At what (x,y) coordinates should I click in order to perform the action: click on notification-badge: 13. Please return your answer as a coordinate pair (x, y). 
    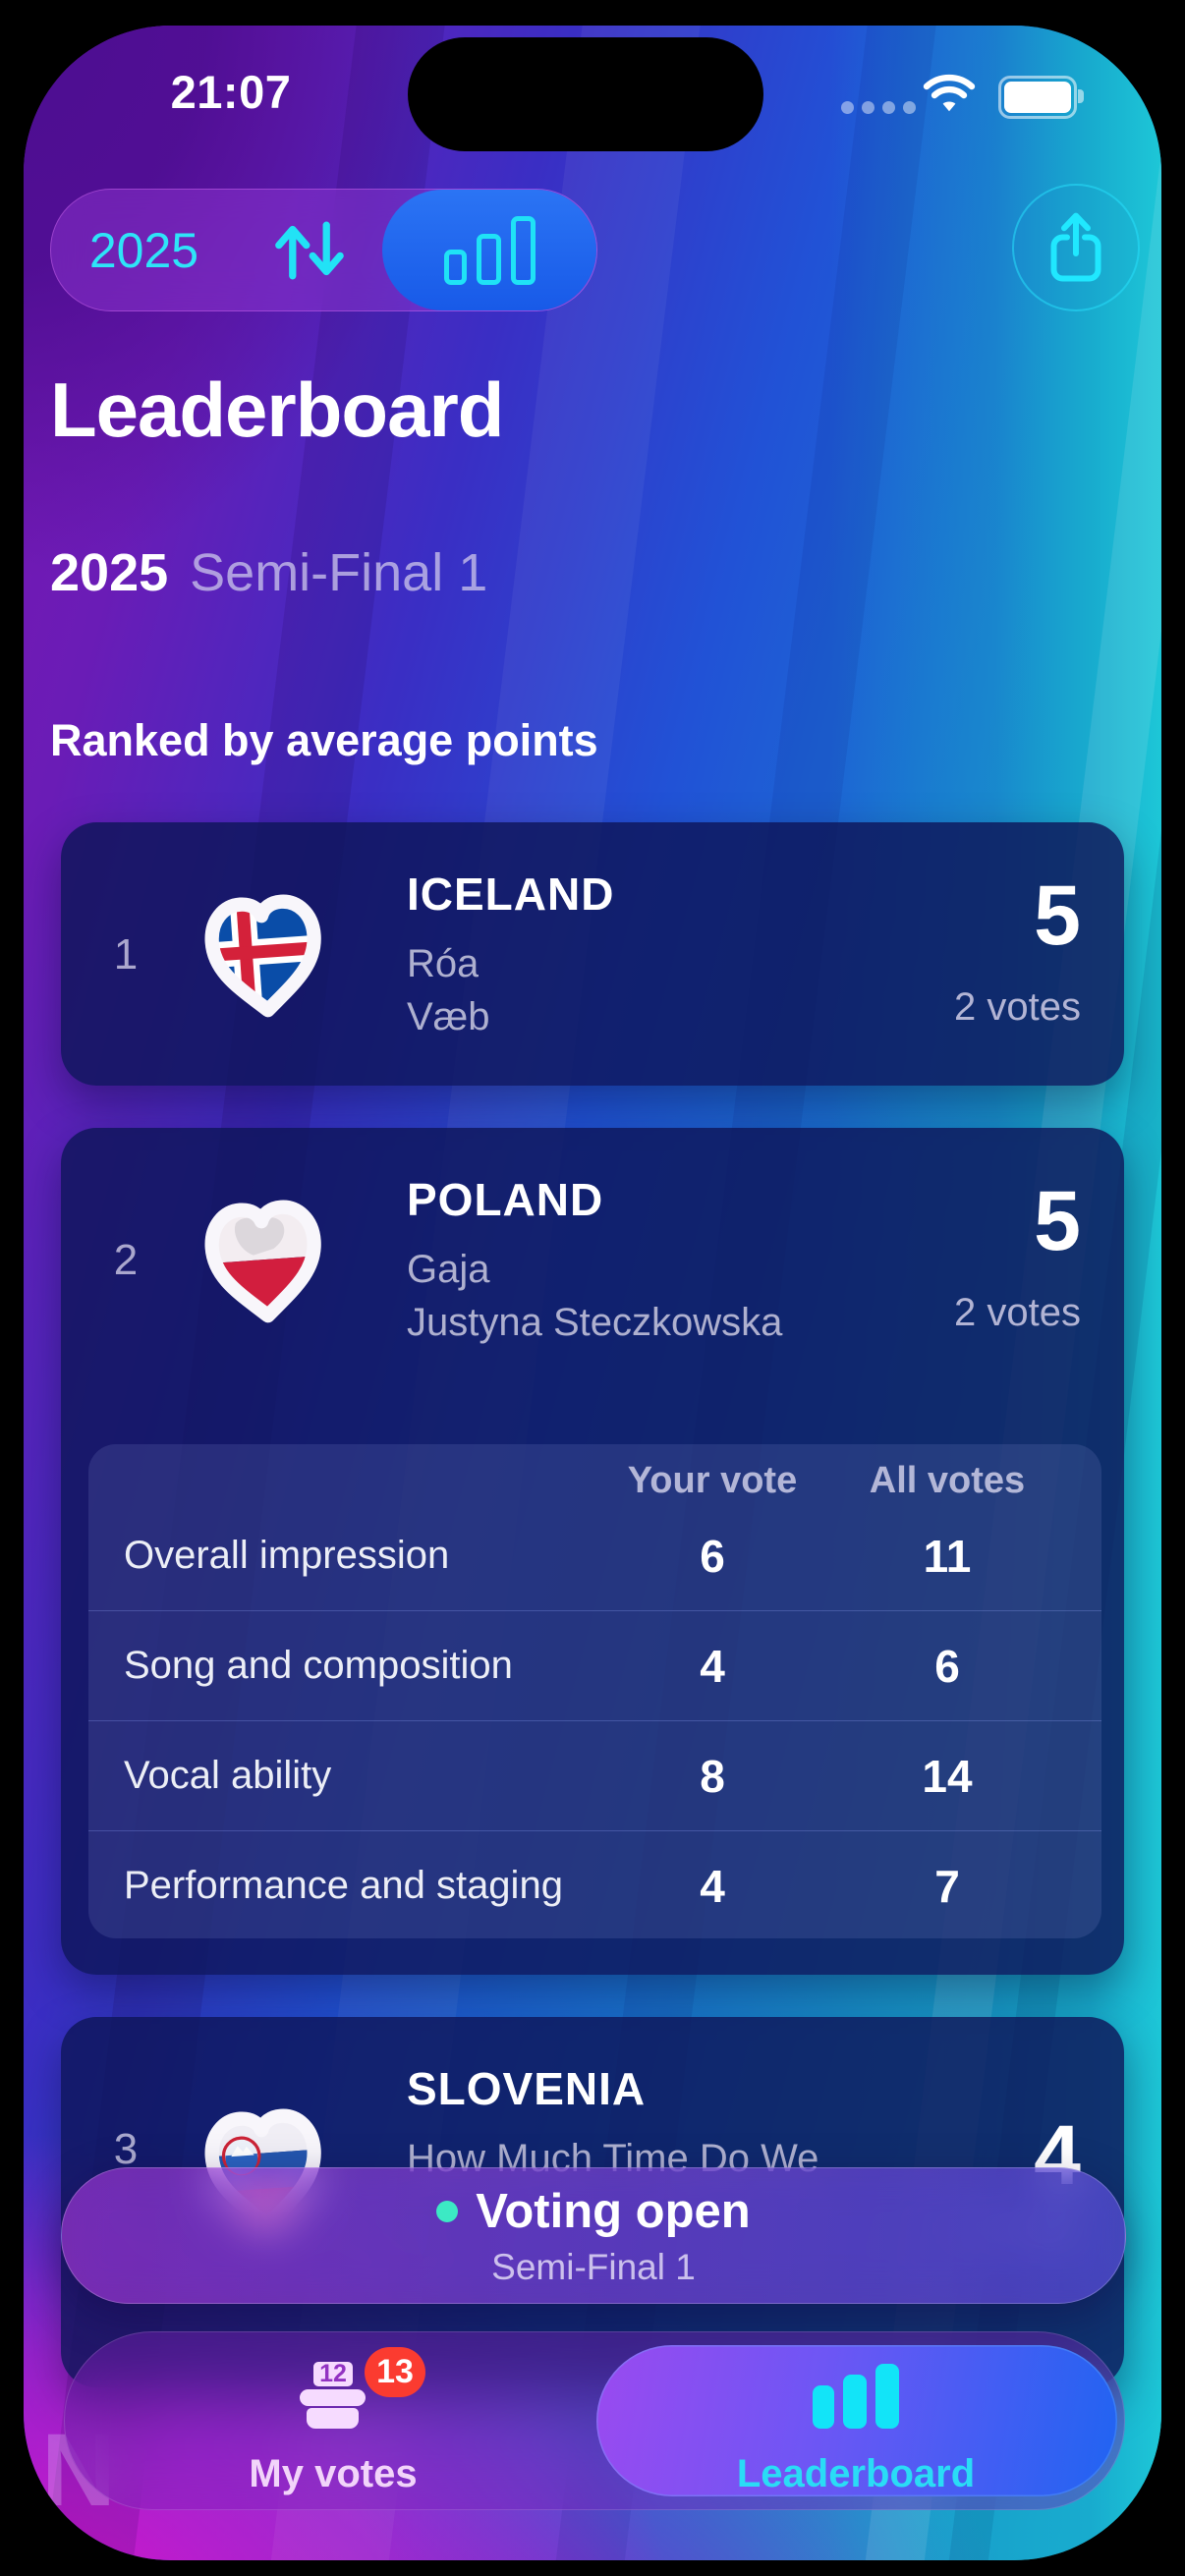
    Looking at the image, I should click on (395, 2372).